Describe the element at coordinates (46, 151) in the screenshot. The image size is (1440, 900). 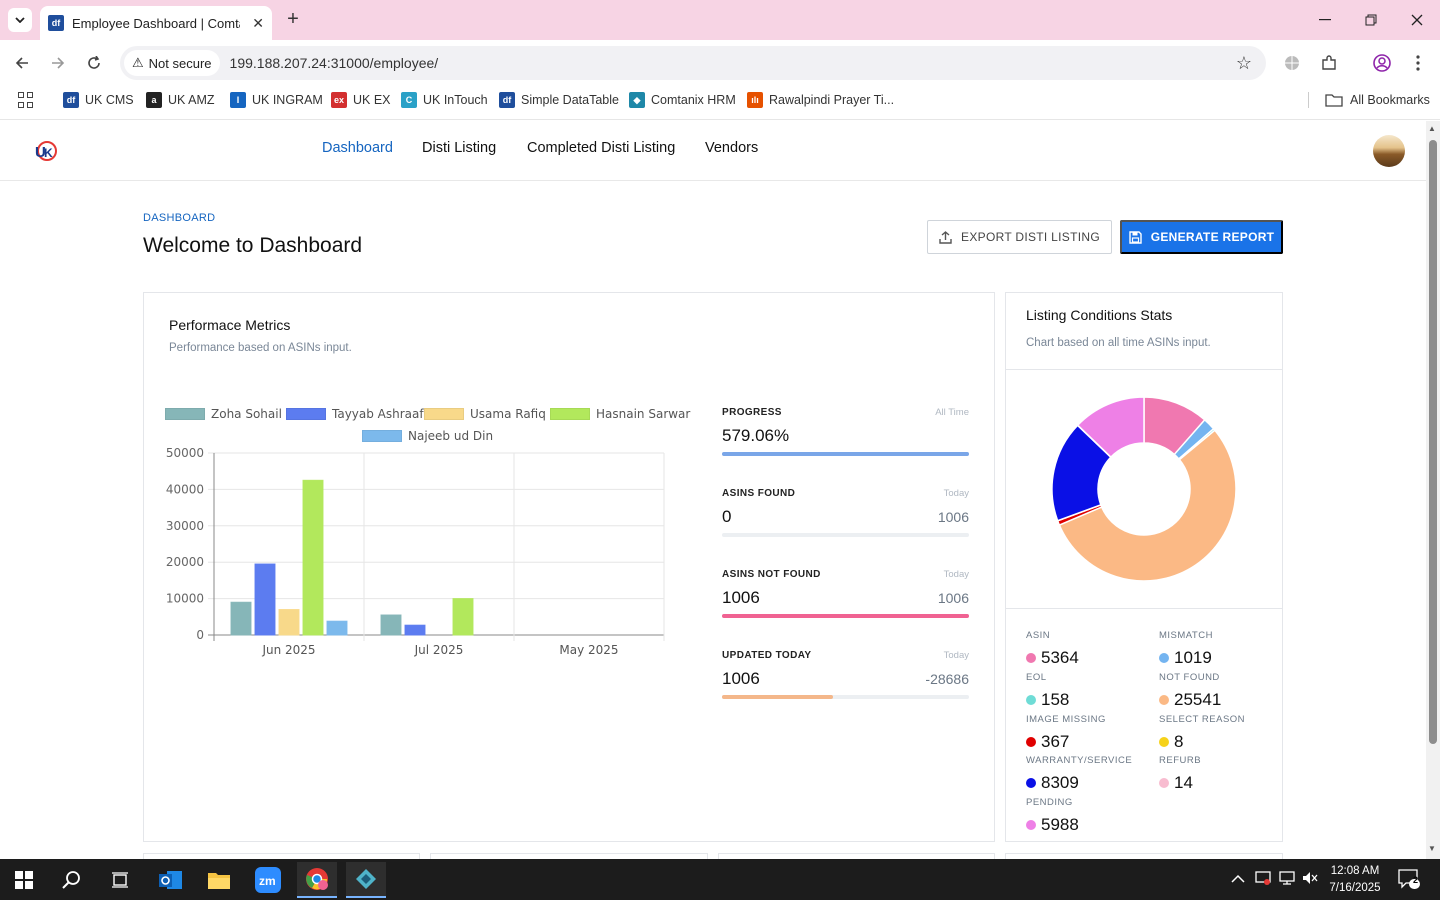
I see `company-logo-icon: U K` at that location.